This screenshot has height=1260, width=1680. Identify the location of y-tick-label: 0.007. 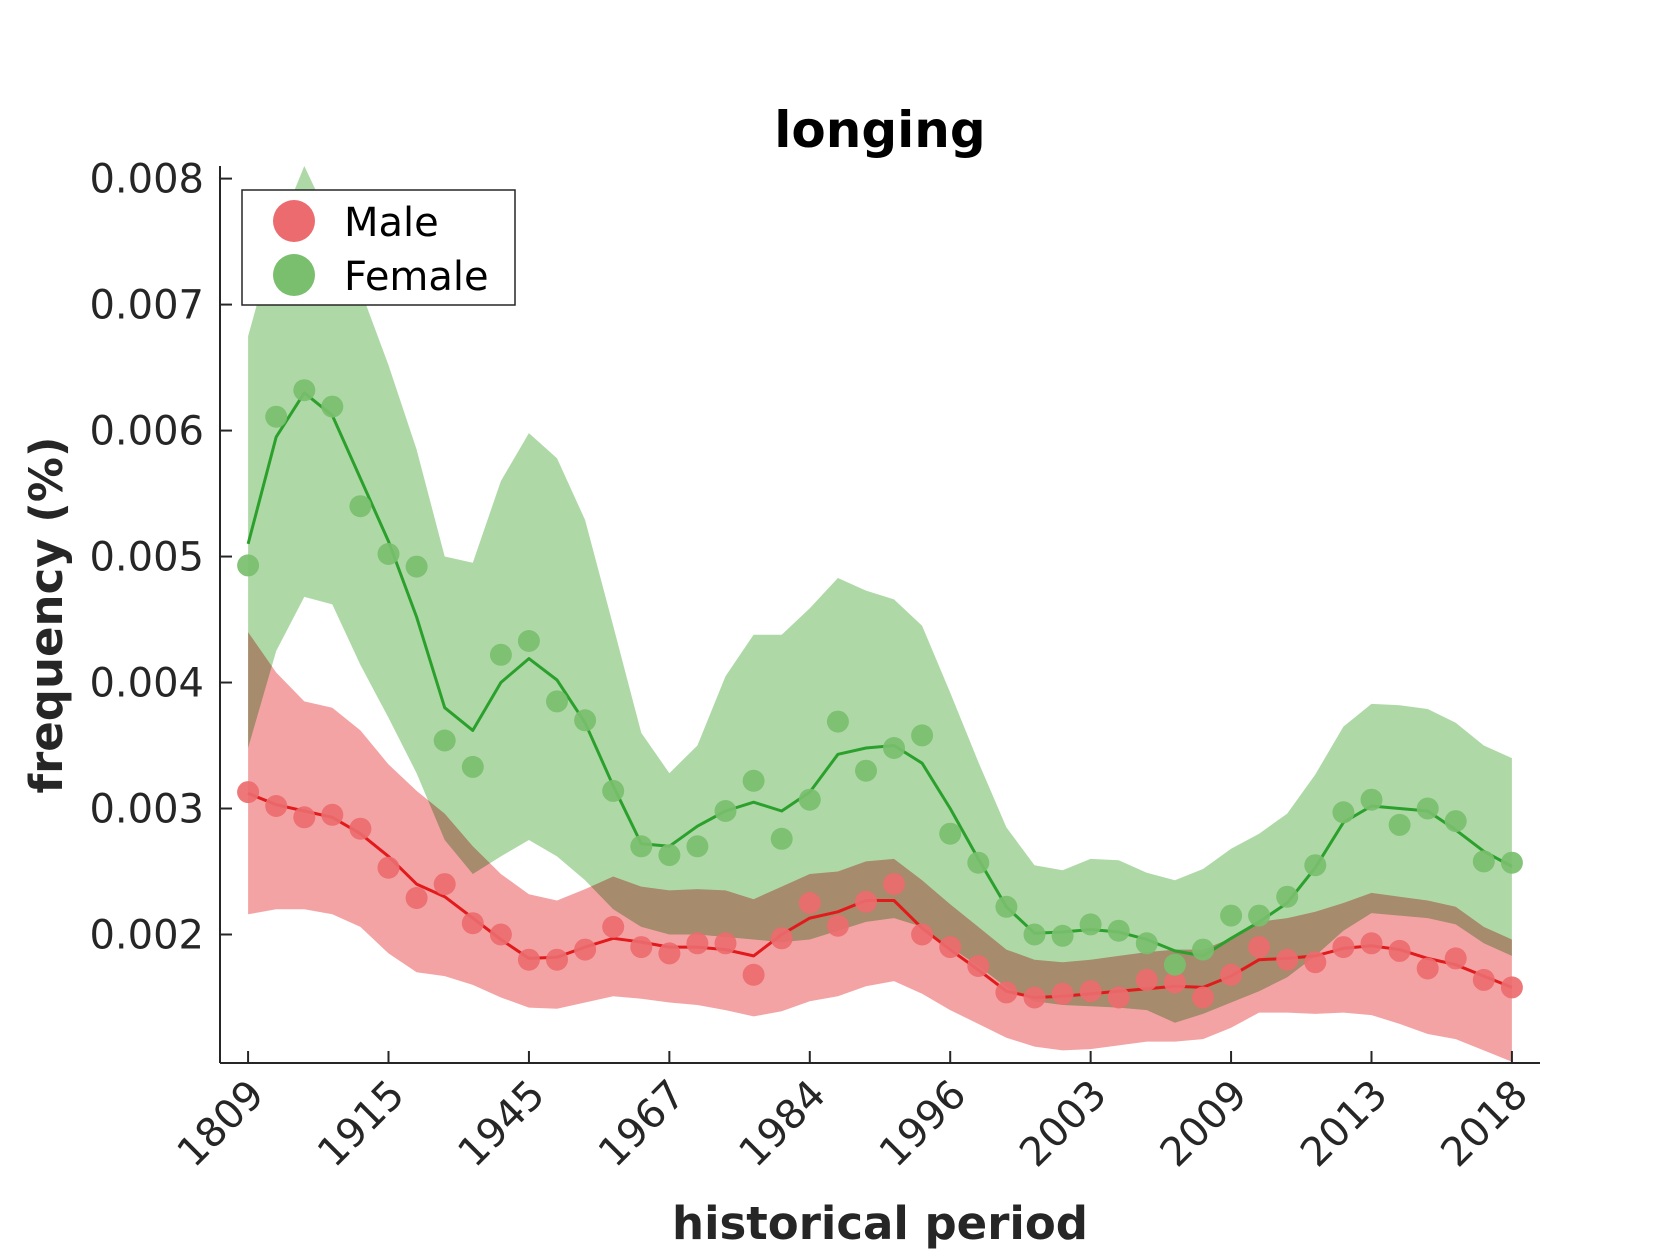
(146, 306).